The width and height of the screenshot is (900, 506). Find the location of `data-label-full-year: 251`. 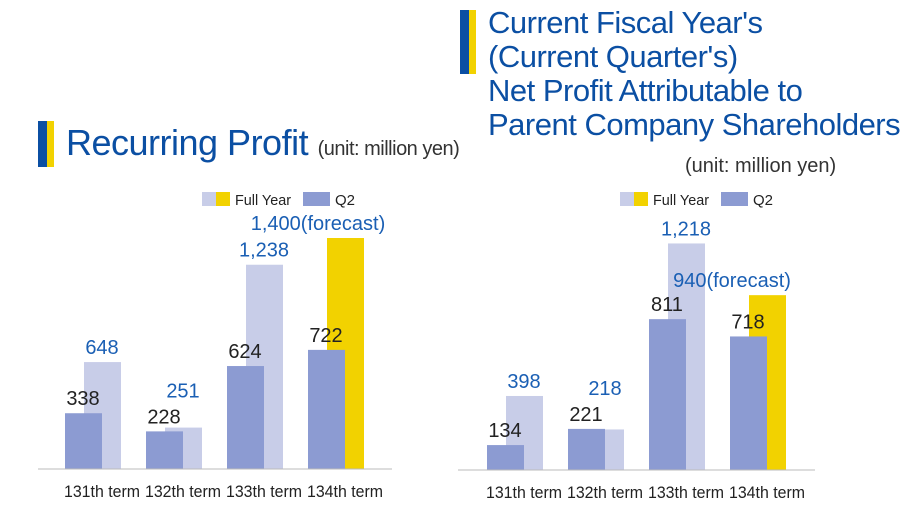

data-label-full-year: 251 is located at coordinates (182, 391).